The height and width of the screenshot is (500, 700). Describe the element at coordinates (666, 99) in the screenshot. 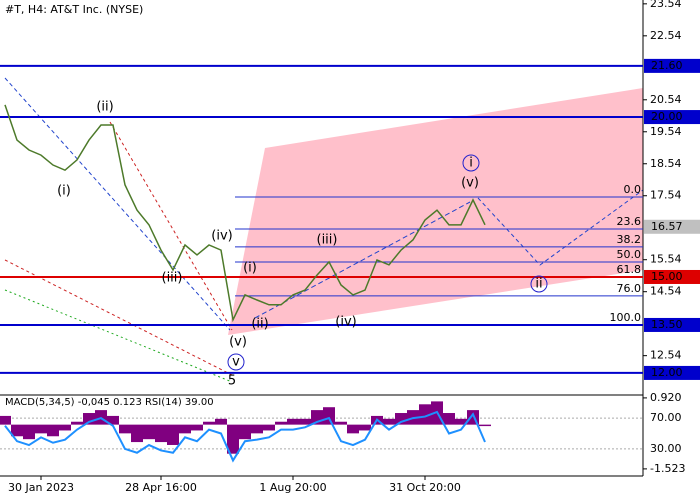

I see `y-tick-label: 20.54` at that location.